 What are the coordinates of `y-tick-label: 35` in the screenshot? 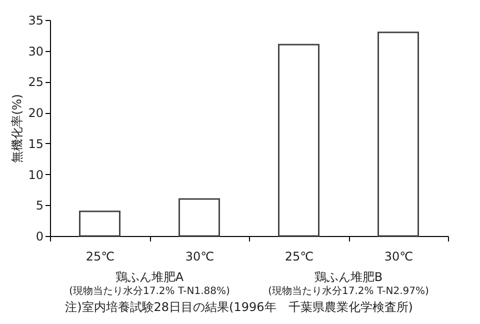 It's located at (36, 21).